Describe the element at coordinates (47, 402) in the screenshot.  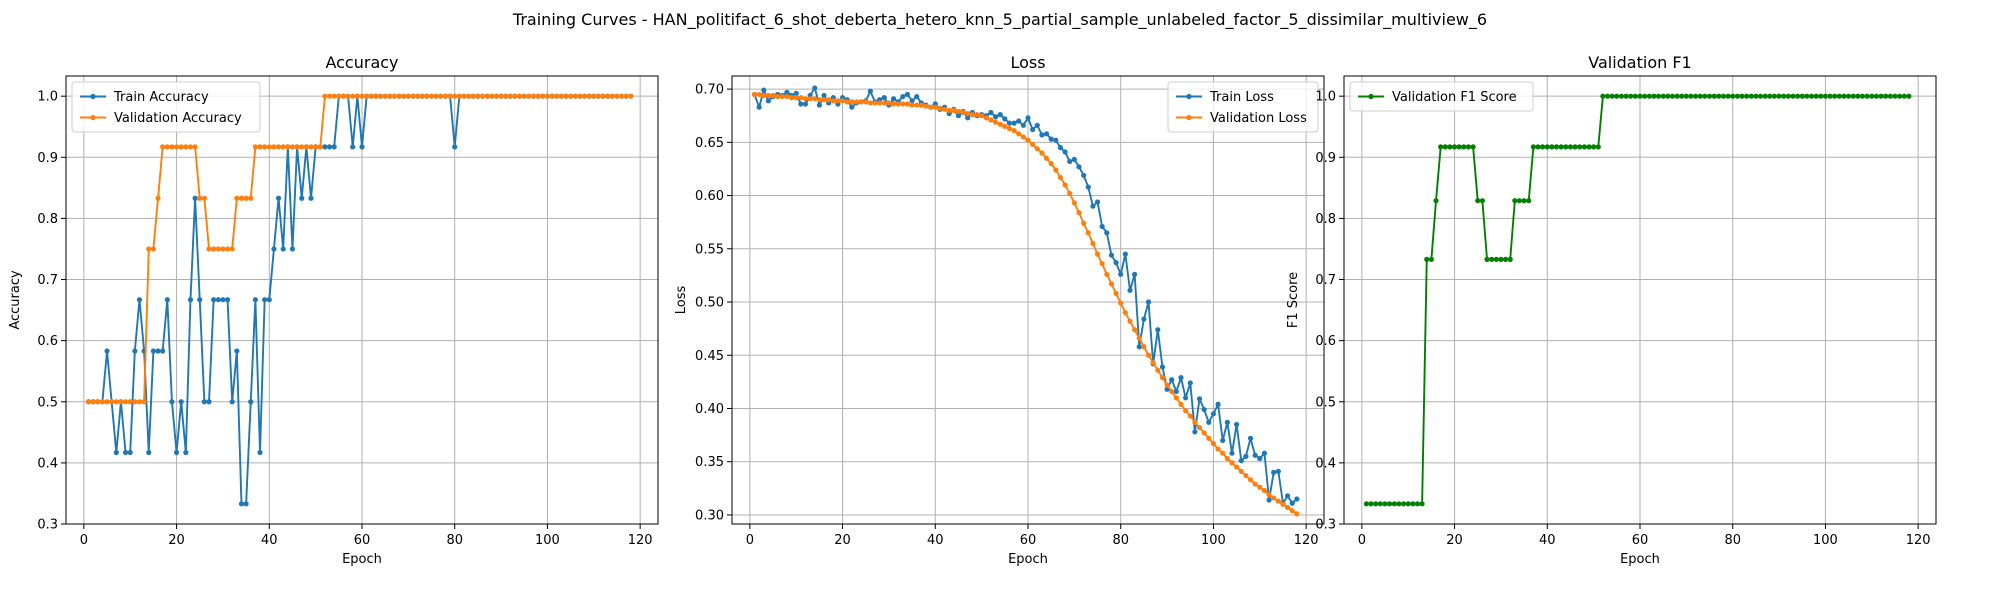
I see `y-tick-label: 0.5` at that location.